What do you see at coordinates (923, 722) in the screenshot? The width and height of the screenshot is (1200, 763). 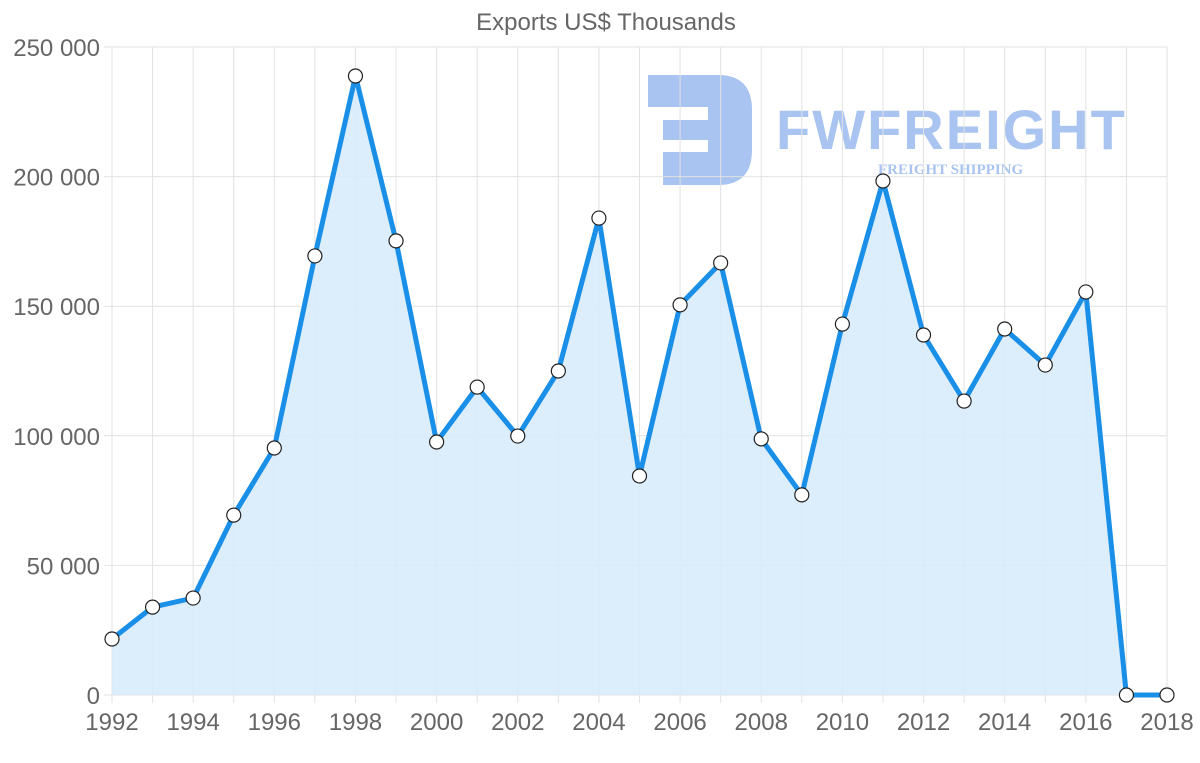 I see `x-tick-label: 2012` at bounding box center [923, 722].